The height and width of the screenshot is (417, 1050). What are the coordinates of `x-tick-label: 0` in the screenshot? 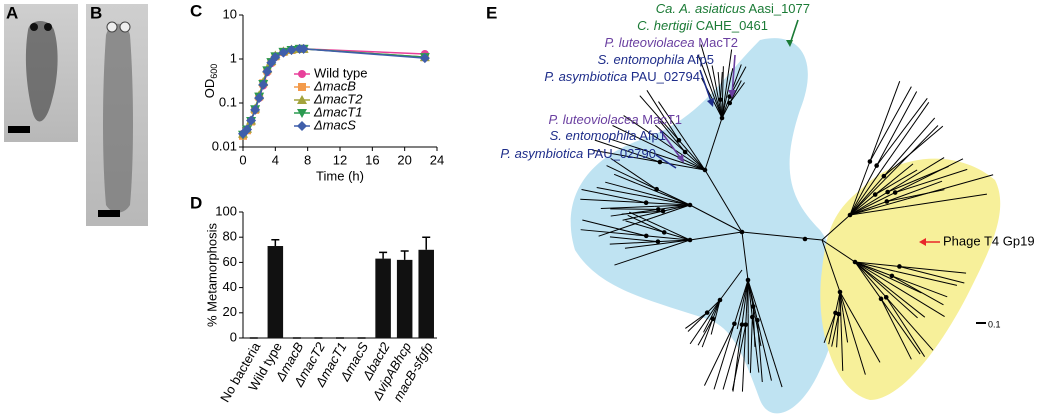 It's located at (242, 159).